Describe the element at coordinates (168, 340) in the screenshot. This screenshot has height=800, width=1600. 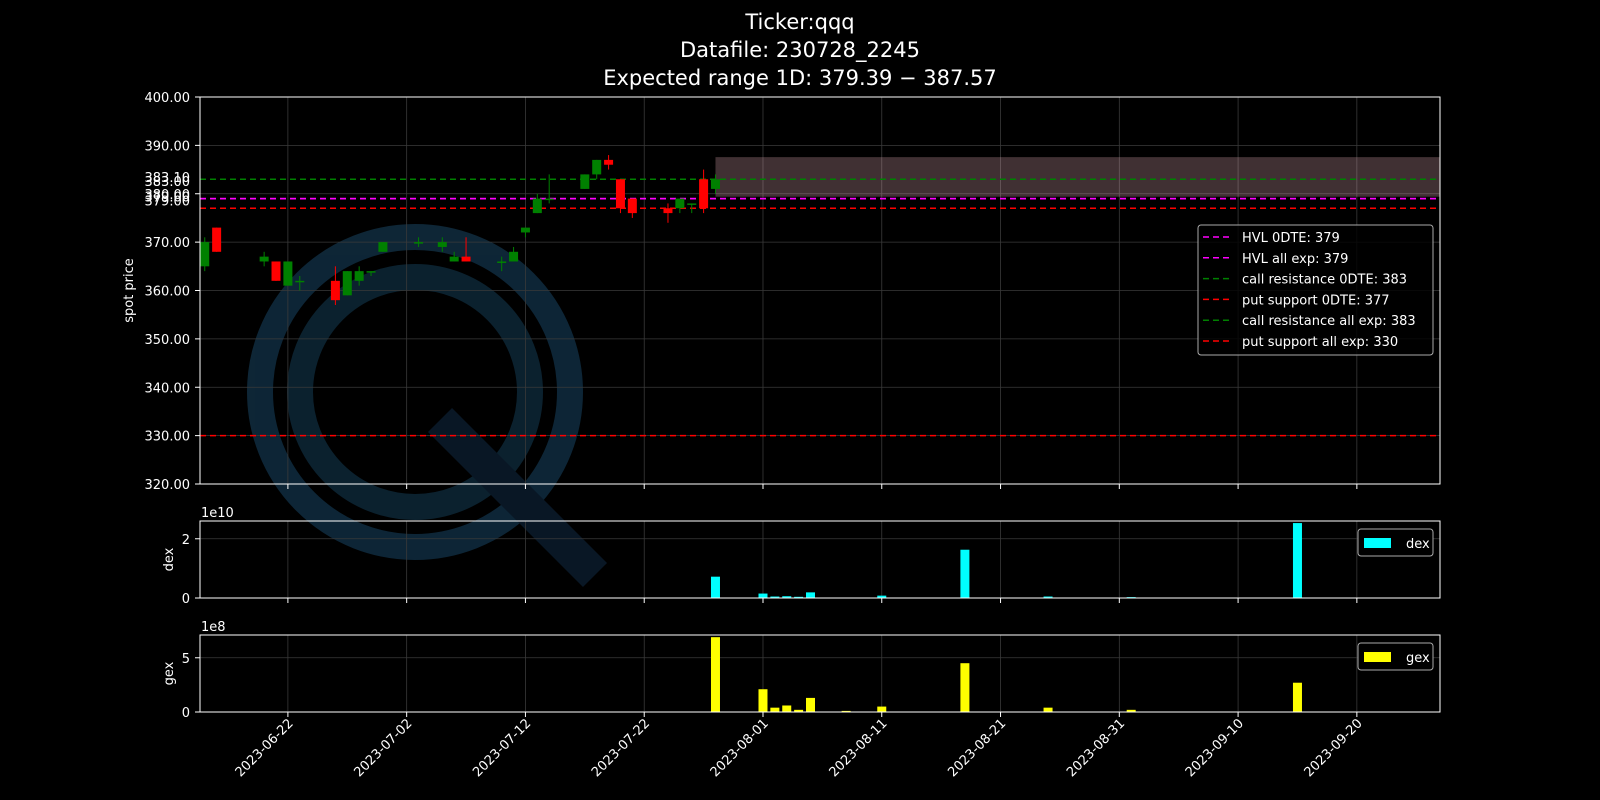
I see `price-ytick-label: 350.00` at that location.